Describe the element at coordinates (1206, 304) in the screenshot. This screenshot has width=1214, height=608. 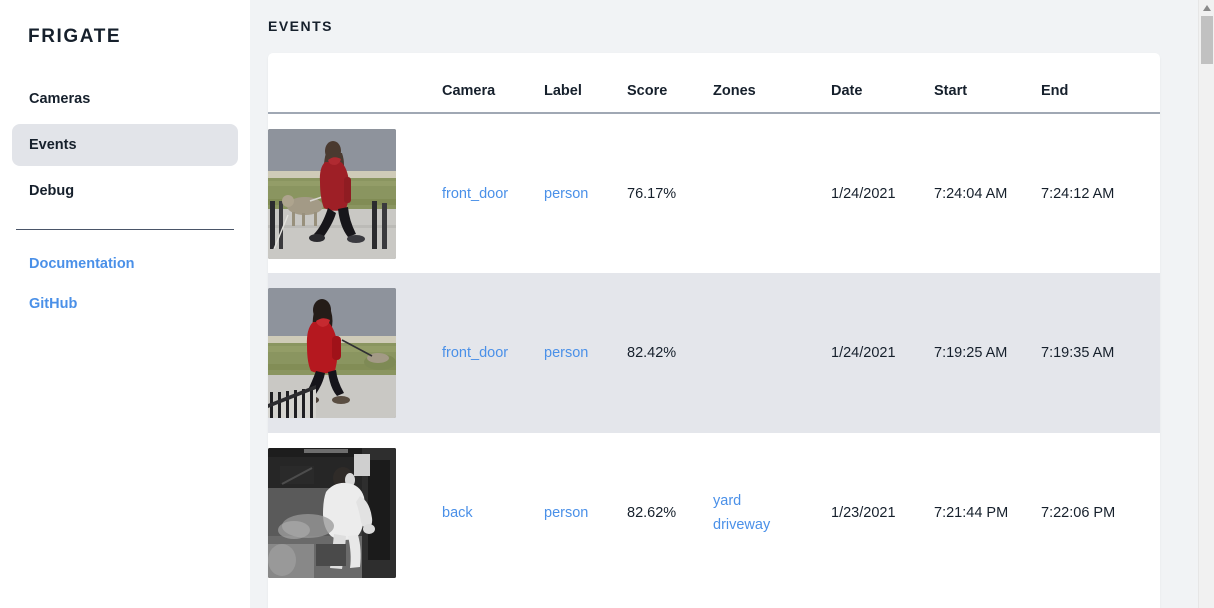
I see `page-scrollbar` at that location.